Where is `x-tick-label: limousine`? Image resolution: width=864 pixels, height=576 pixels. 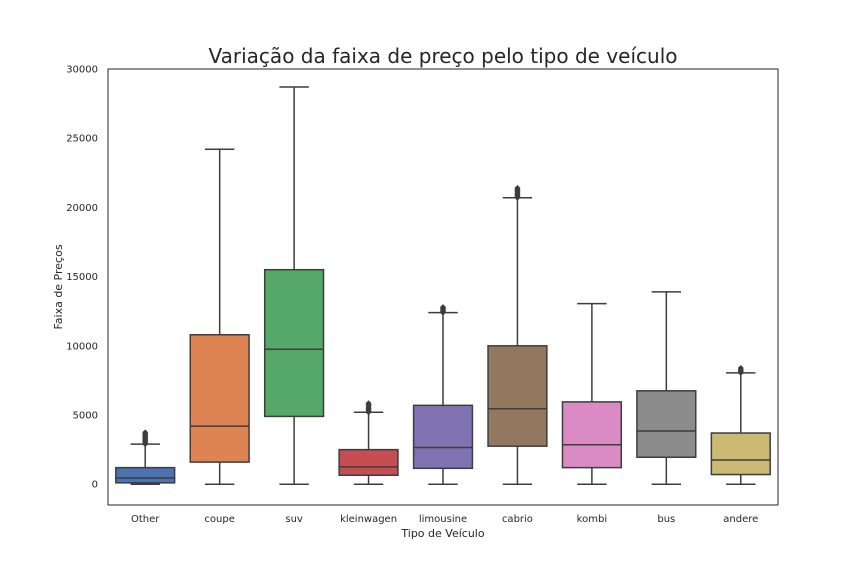 x-tick-label: limousine is located at coordinates (443, 519).